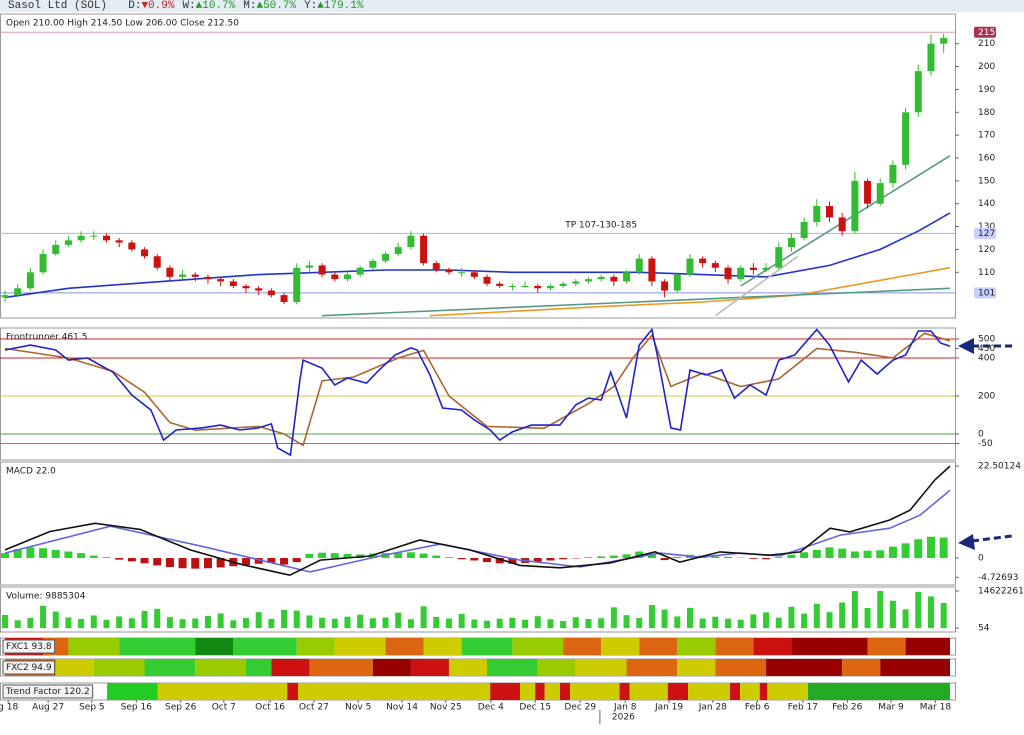 The image size is (1024, 735). I want to click on annotation: TP 107-130-185, so click(600, 226).